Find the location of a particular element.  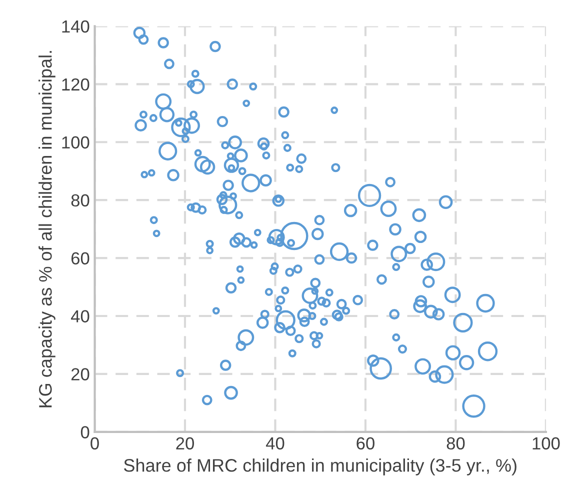

y-tick-label: 60 is located at coordinates (80, 258).